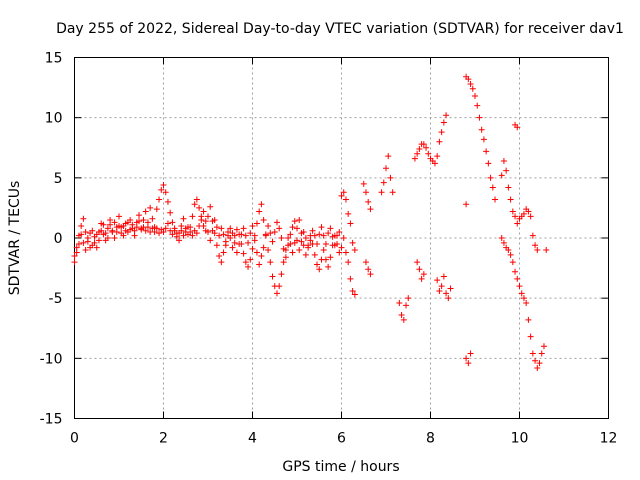 This screenshot has width=640, height=480. I want to click on x-axis-title: GPS time / hours, so click(340, 467).